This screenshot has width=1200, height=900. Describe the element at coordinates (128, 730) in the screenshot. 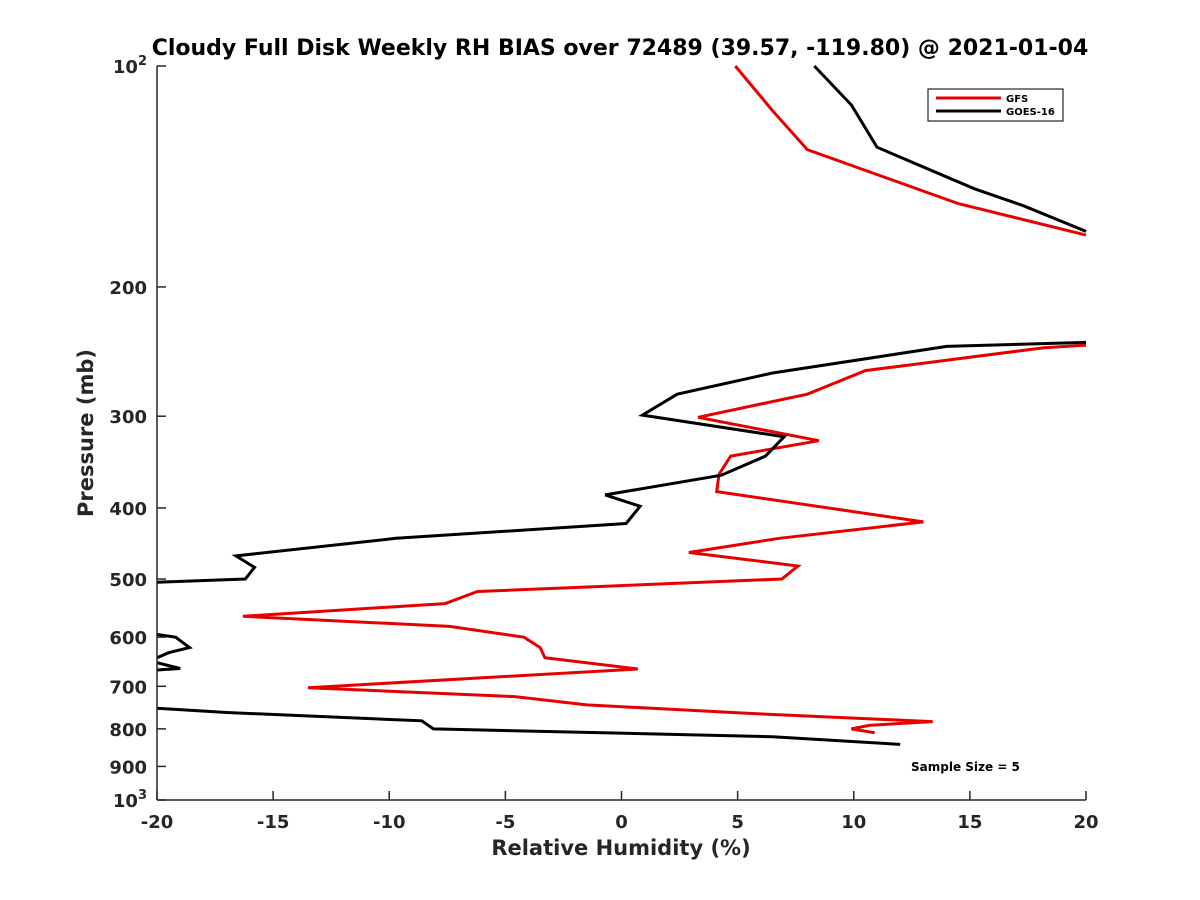

I see `y-tick-label: 800` at that location.